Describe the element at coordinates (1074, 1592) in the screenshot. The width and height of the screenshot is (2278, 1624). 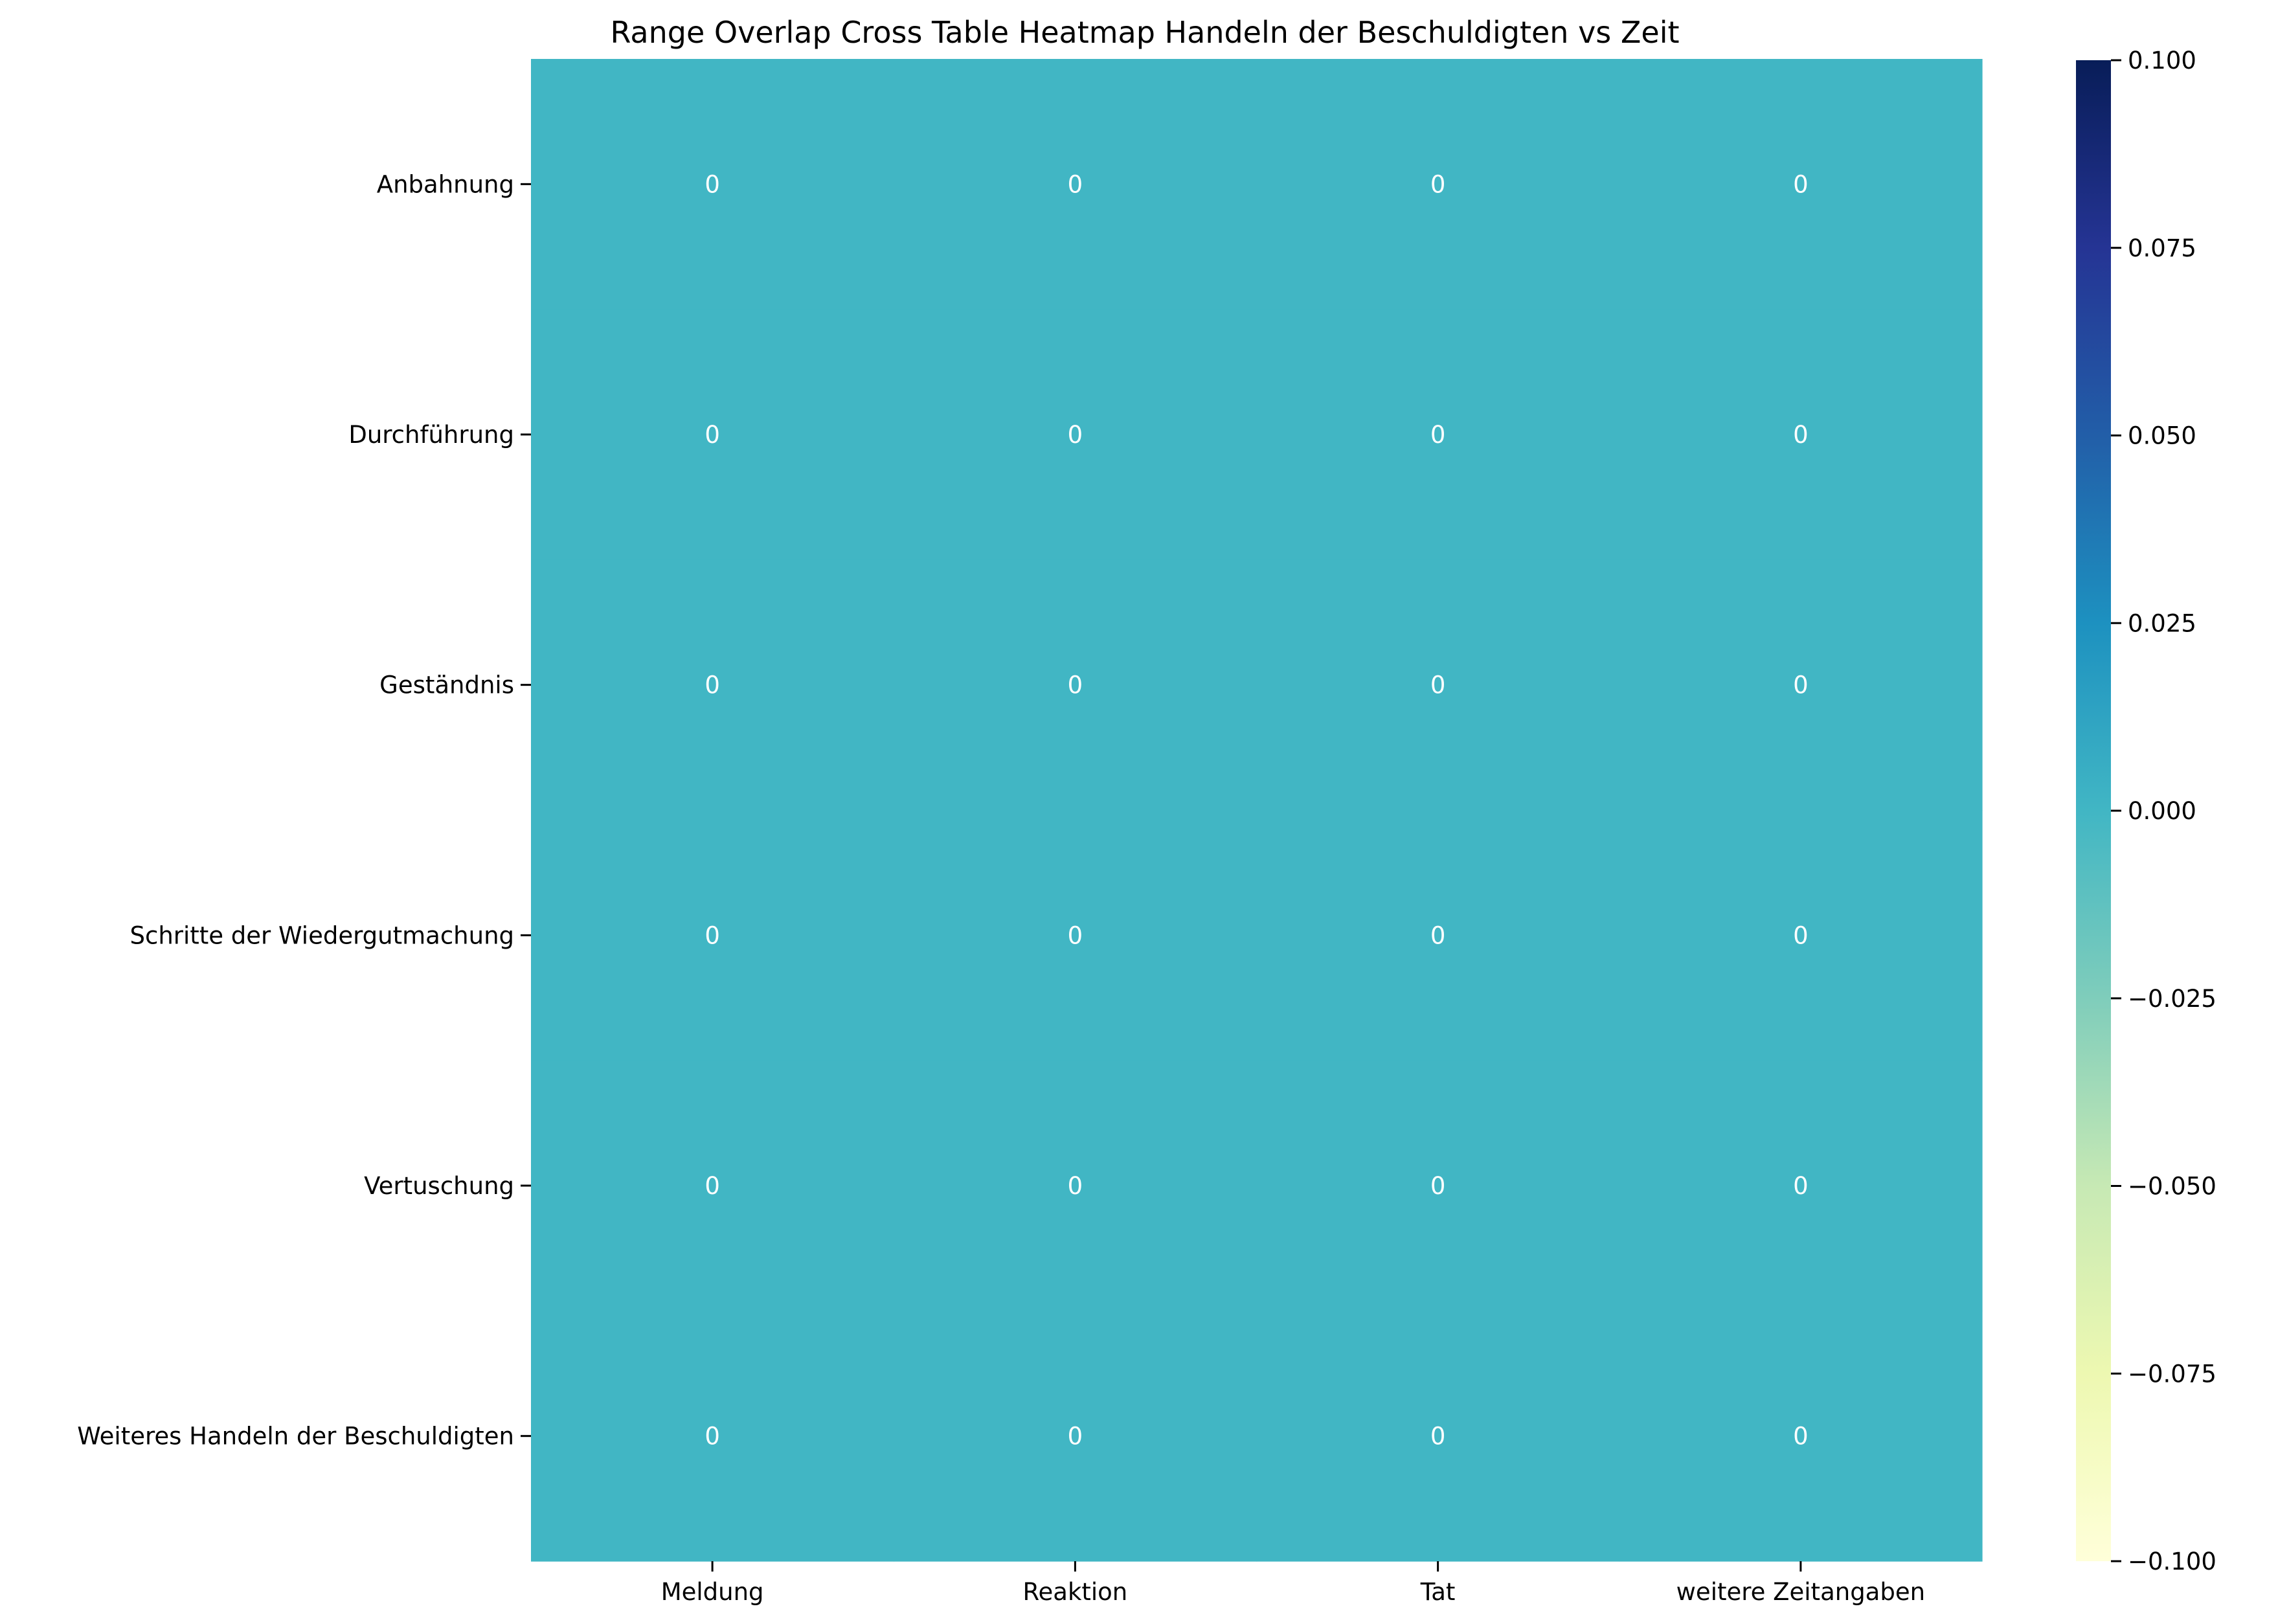
I see `x-tick-label: Reaktion` at that location.